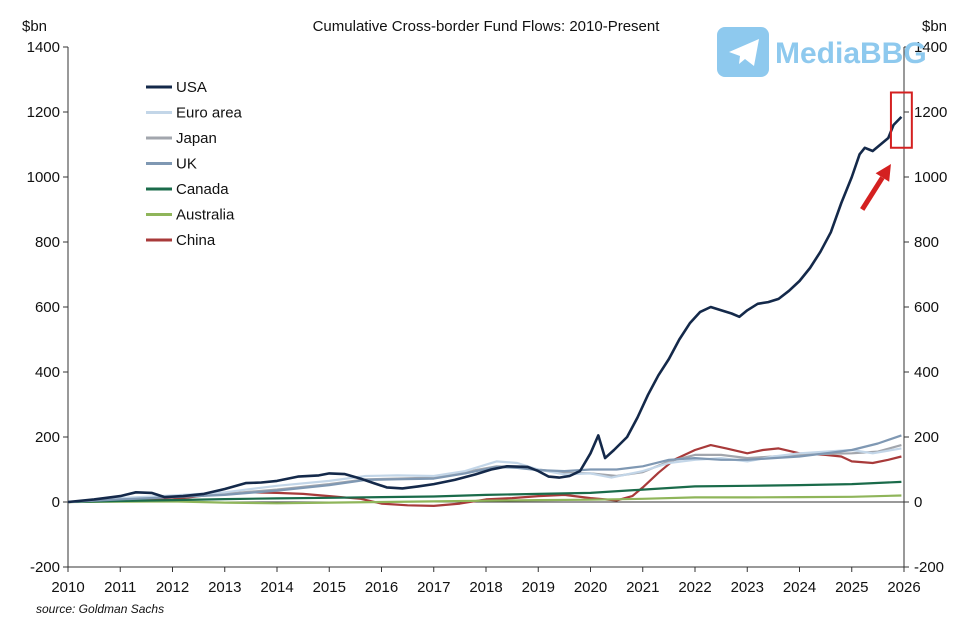  Describe the element at coordinates (694, 587) in the screenshot. I see `x-tick-label: 2022` at that location.